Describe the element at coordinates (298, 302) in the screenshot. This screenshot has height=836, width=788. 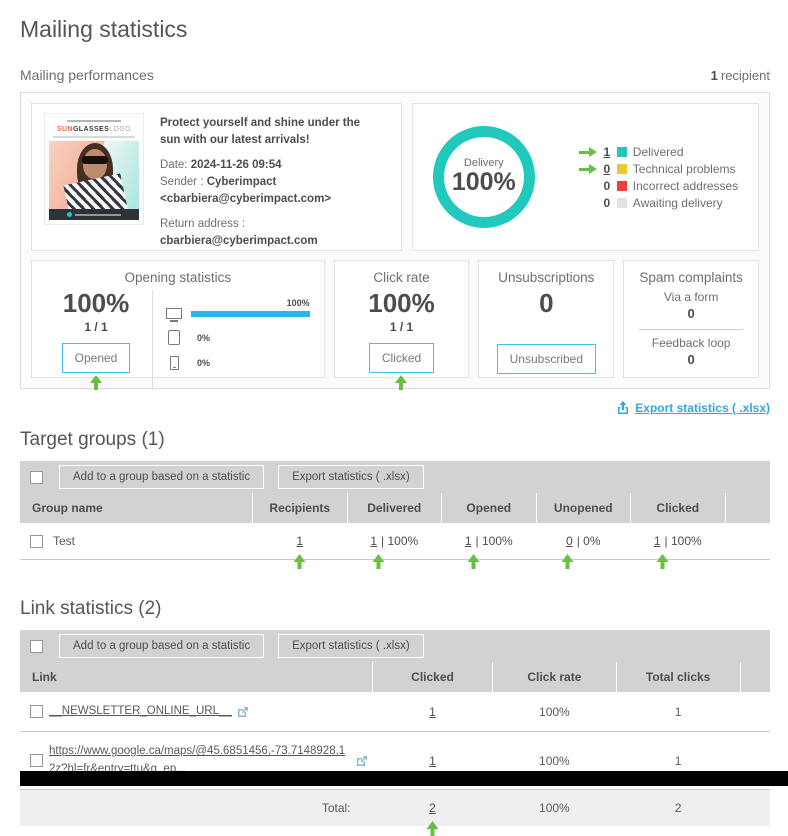
I see `desktop-percent: 100%` at that location.